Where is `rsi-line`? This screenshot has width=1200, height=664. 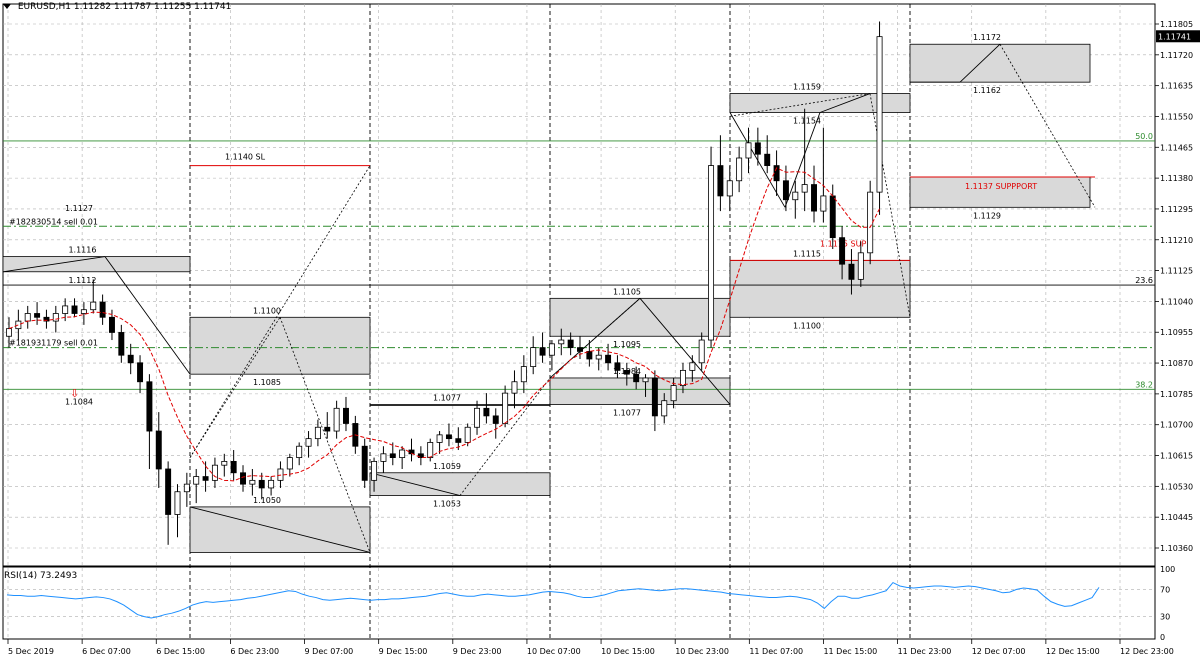 rsi-line is located at coordinates (553, 600).